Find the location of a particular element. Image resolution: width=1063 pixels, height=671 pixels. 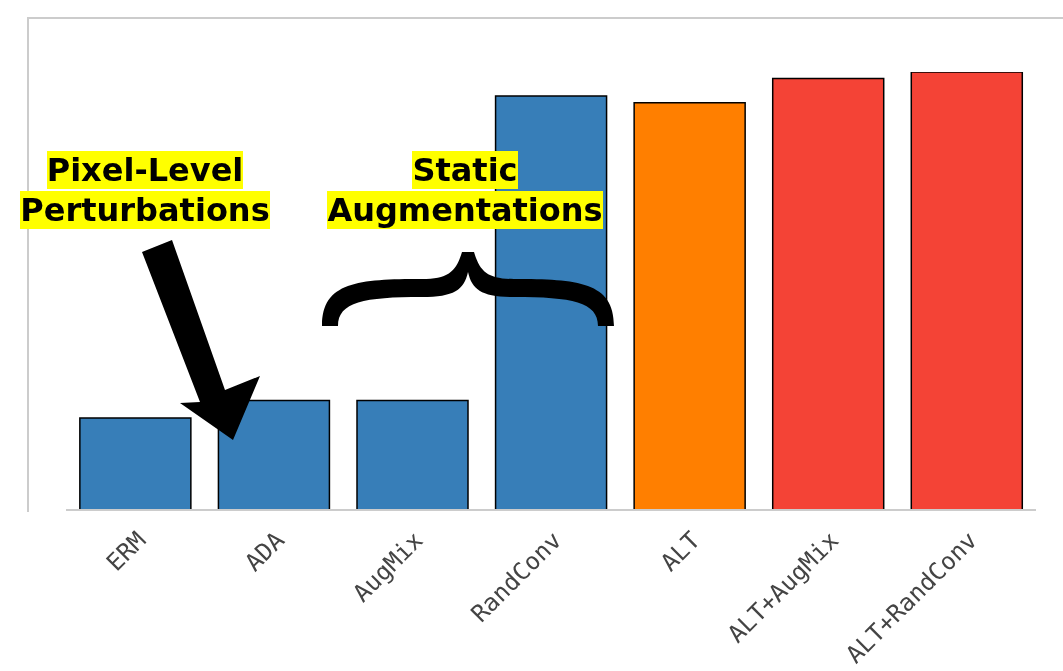

x-tick-label: ADA is located at coordinates (265, 551).